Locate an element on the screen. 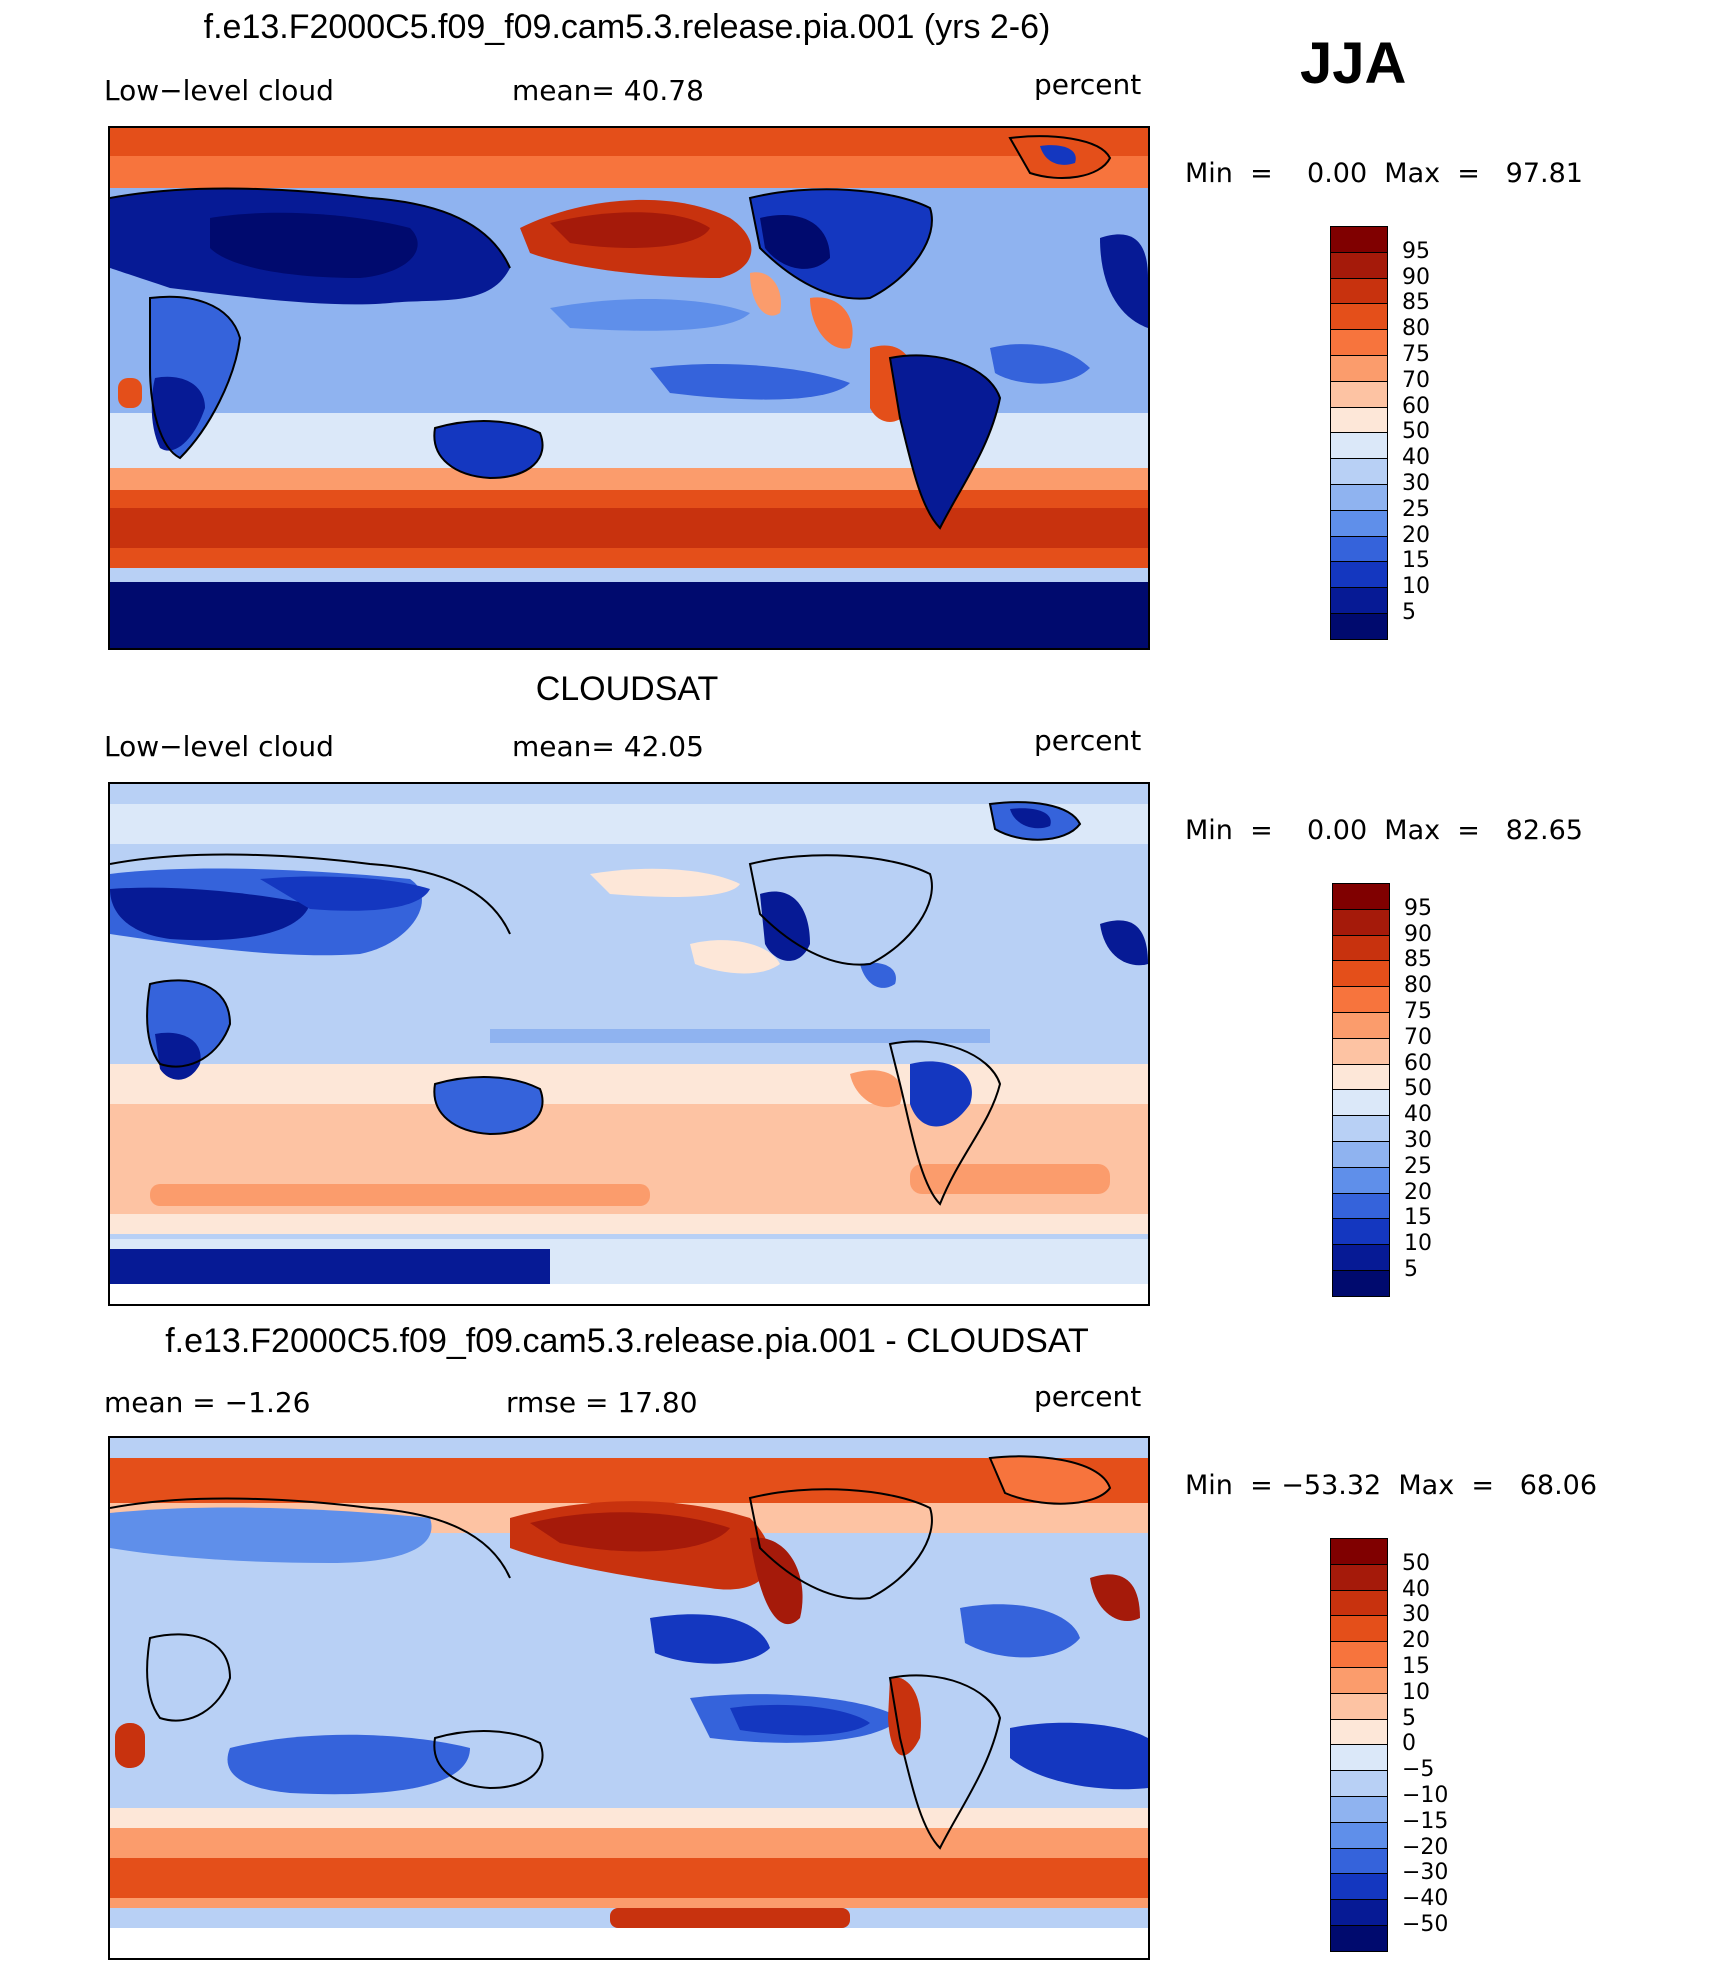 The image size is (1710, 1963). panel-model-units: percent is located at coordinates (1088, 84).